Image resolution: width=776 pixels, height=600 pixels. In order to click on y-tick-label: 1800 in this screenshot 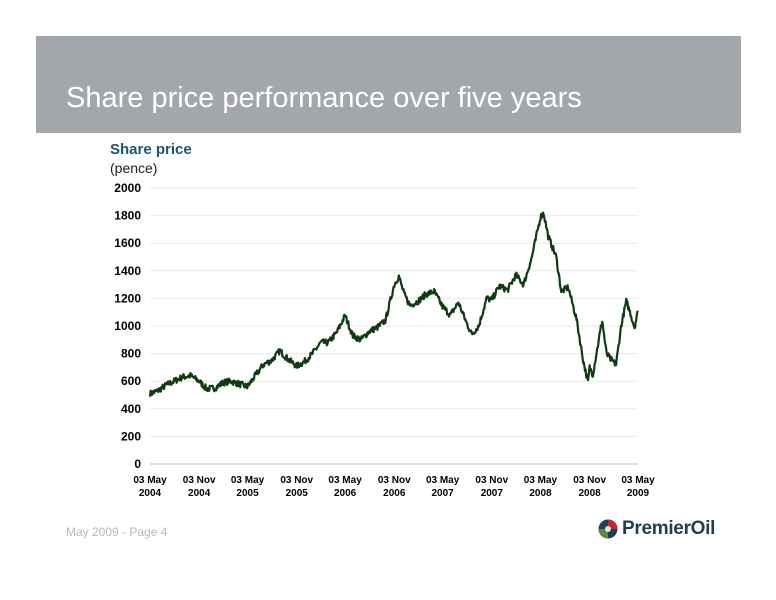, I will do `click(127, 216)`.